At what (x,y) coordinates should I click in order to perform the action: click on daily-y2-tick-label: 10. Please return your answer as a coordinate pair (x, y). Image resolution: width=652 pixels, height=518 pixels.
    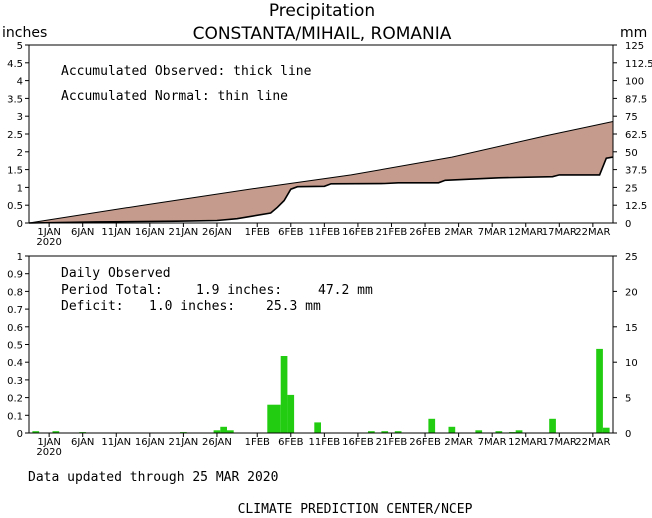
    Looking at the image, I should click on (631, 363).